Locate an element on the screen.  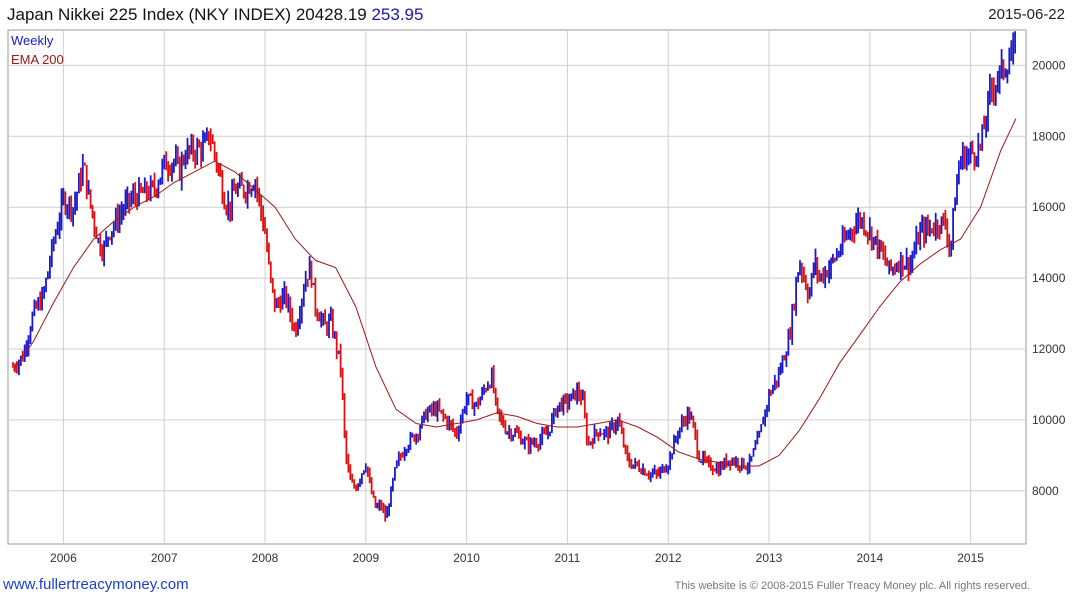
x-tick-label: 2007 is located at coordinates (164, 558).